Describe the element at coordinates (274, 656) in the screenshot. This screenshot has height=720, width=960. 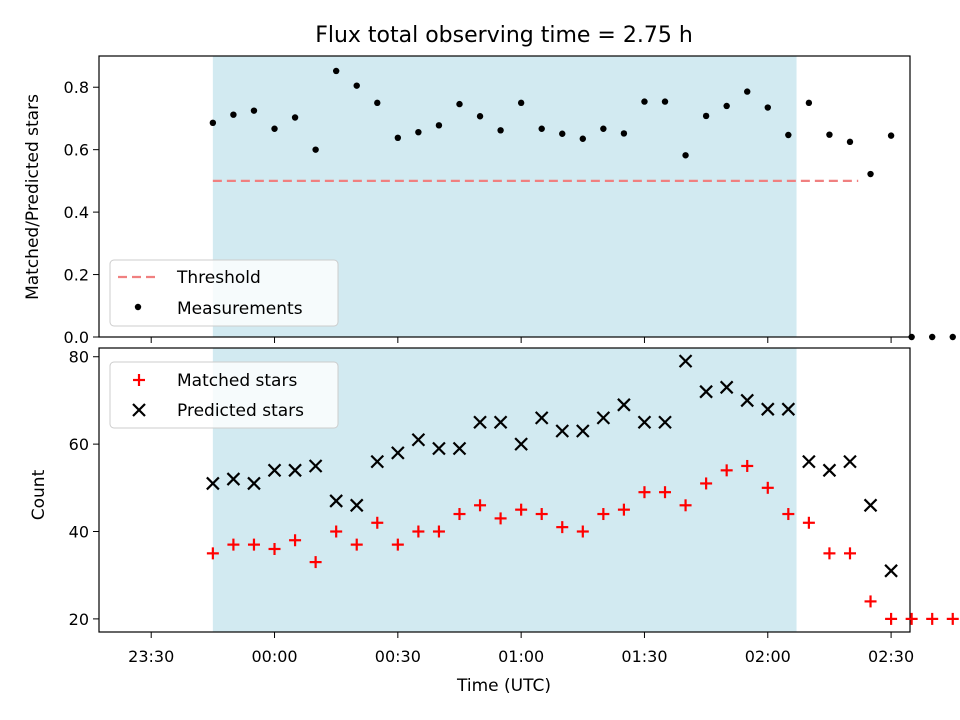
I see `x-tick-label: 00:00` at that location.